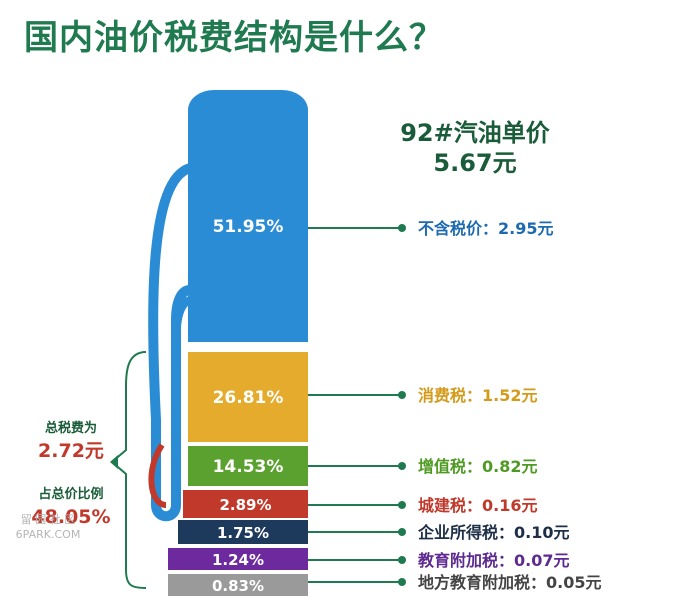 The width and height of the screenshot is (677, 611). I want to click on segment-pct-corp: 1.75%, so click(243, 533).